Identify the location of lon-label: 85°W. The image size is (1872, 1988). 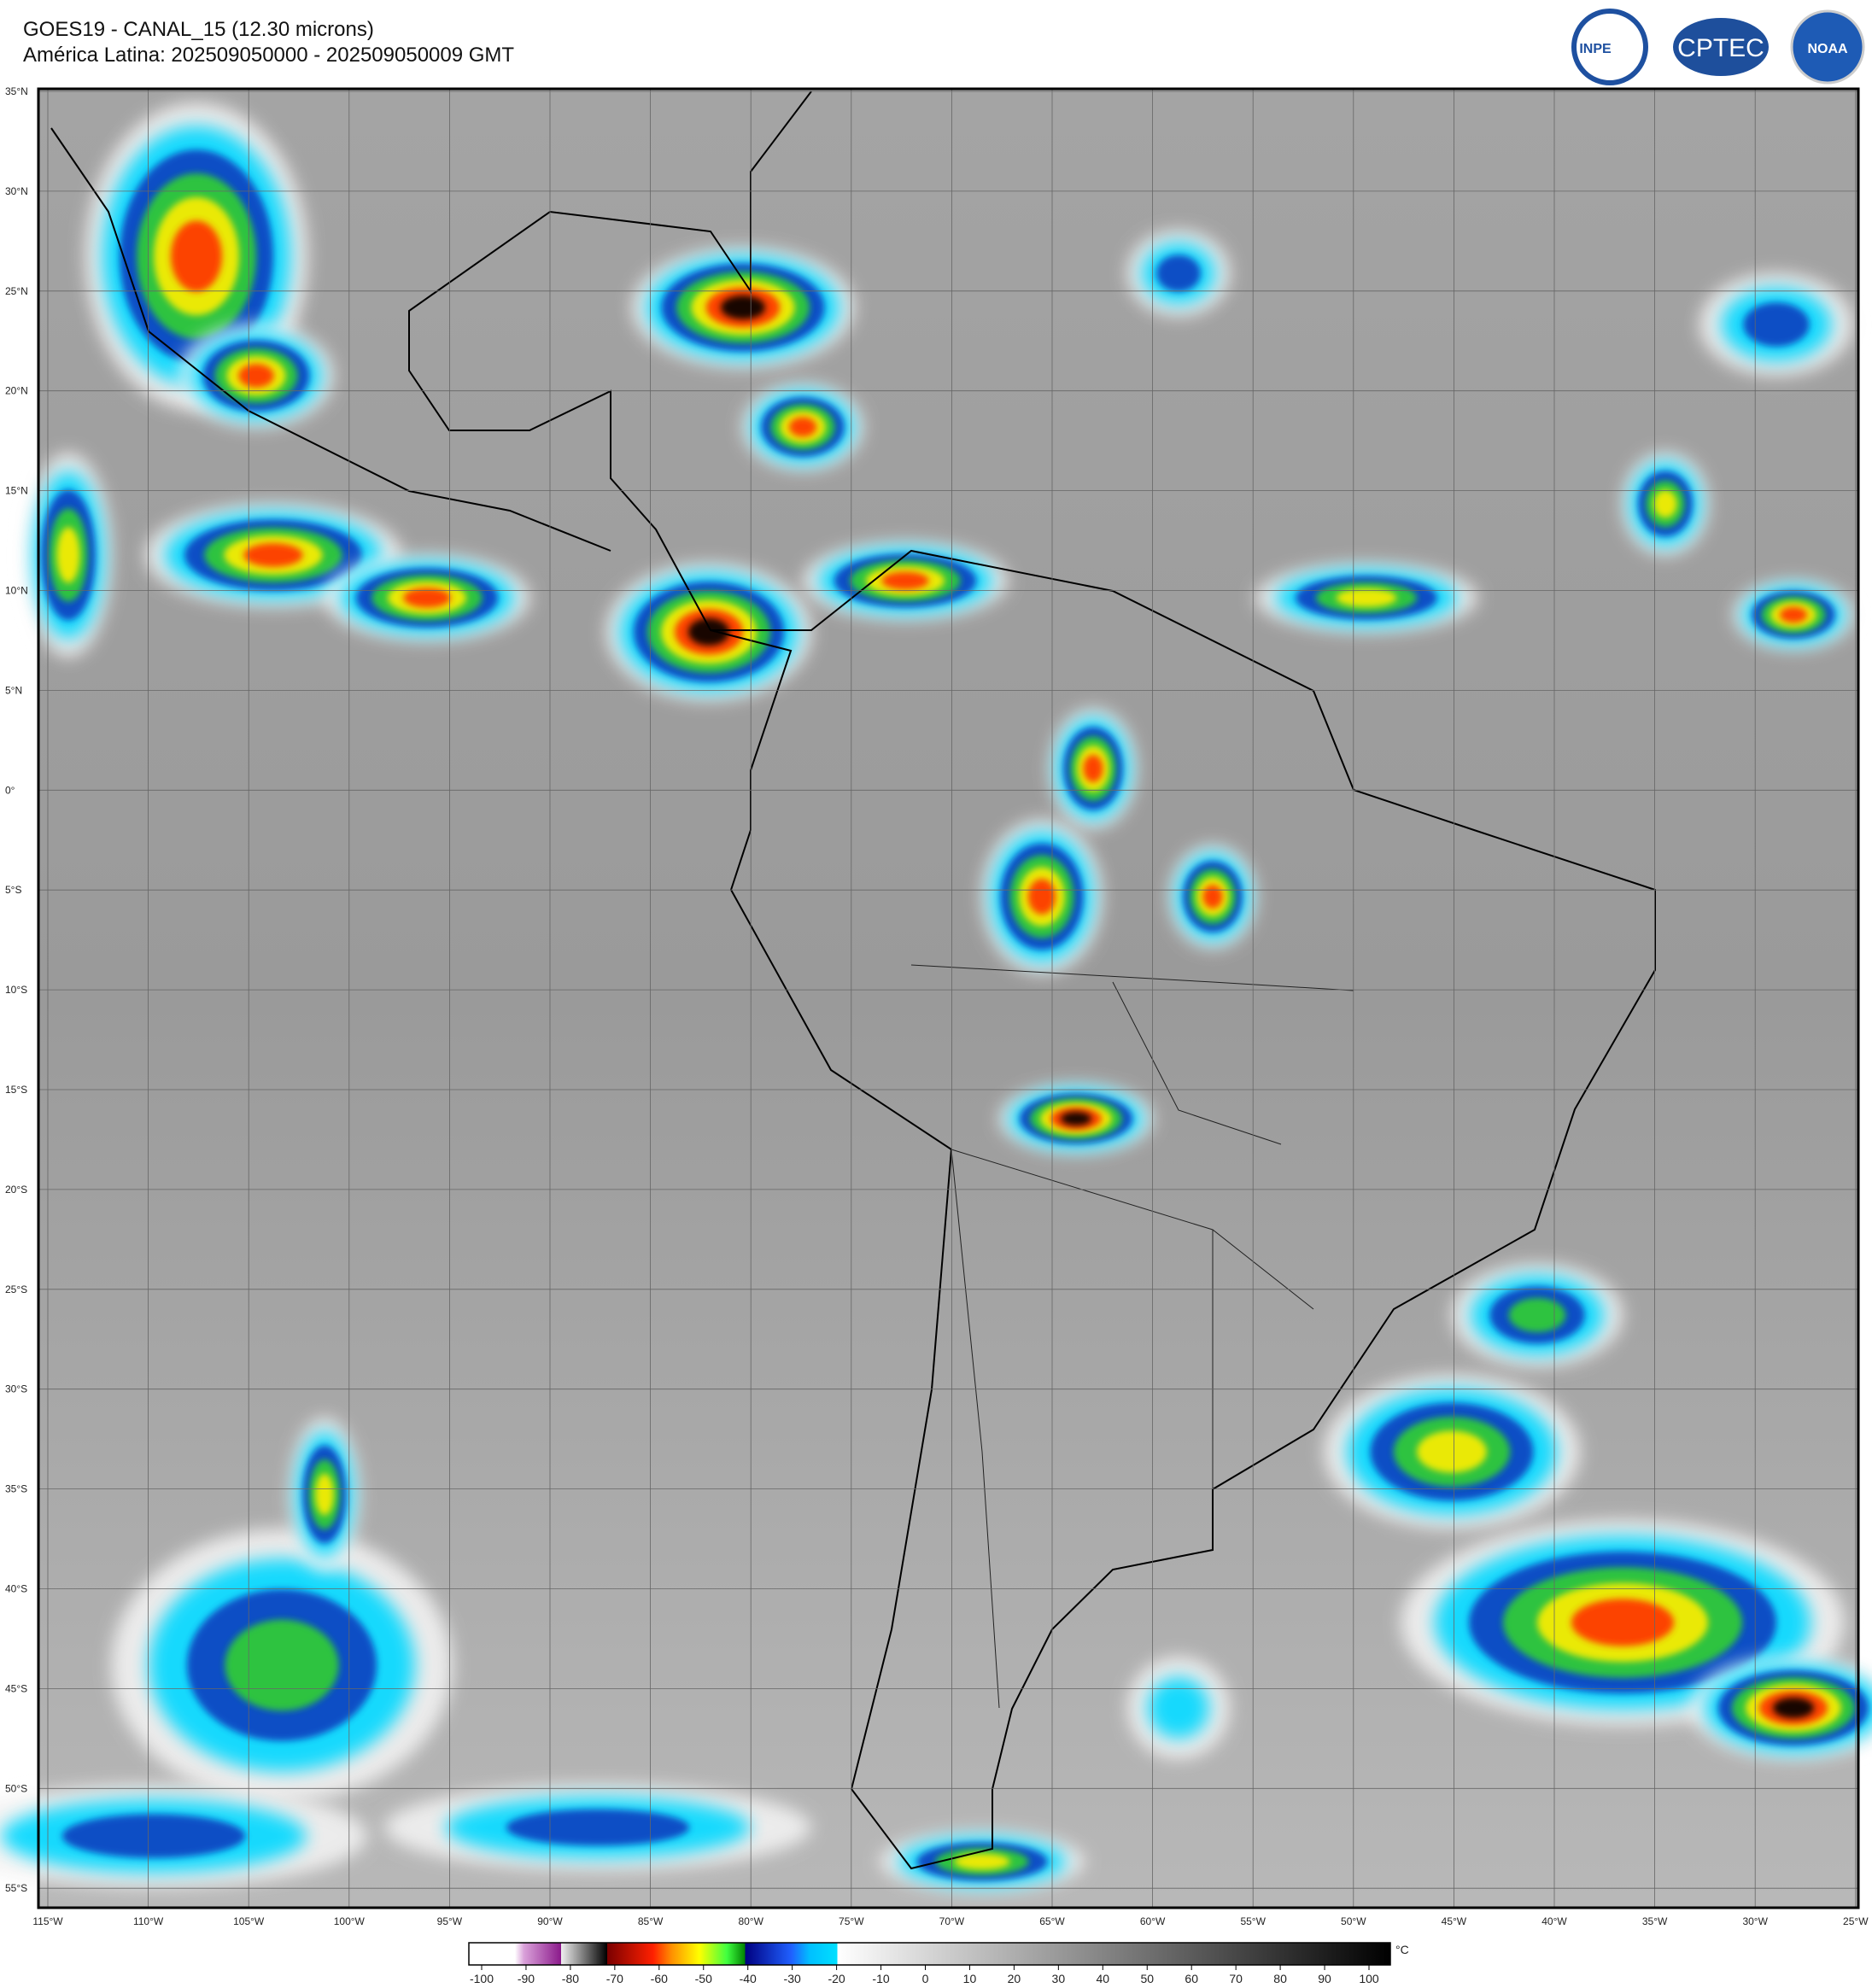
(651, 1921).